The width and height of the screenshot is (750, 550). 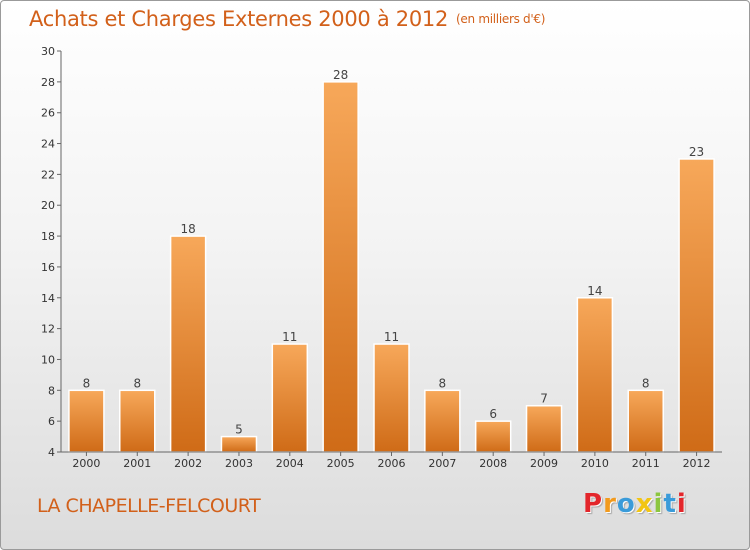 I want to click on y-tick-label: 12, so click(x=48, y=329).